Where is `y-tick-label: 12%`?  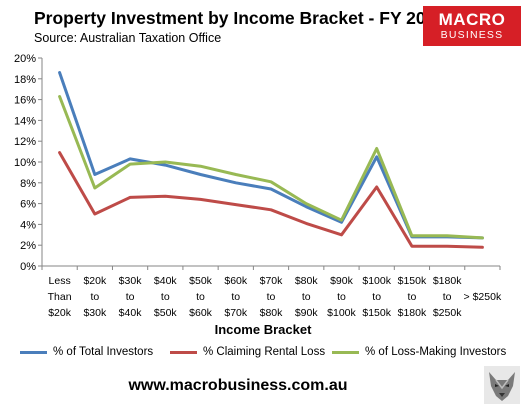 y-tick-label: 12% is located at coordinates (25, 142).